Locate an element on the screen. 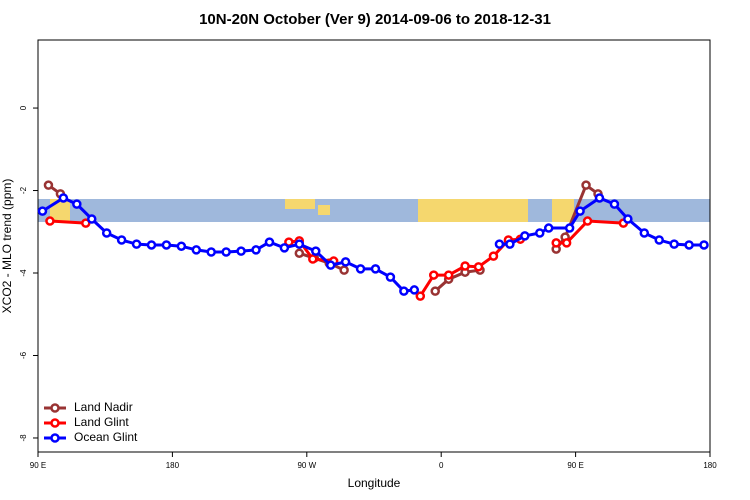 This screenshot has width=750, height=500. x-tick-label: 0 is located at coordinates (441, 465).